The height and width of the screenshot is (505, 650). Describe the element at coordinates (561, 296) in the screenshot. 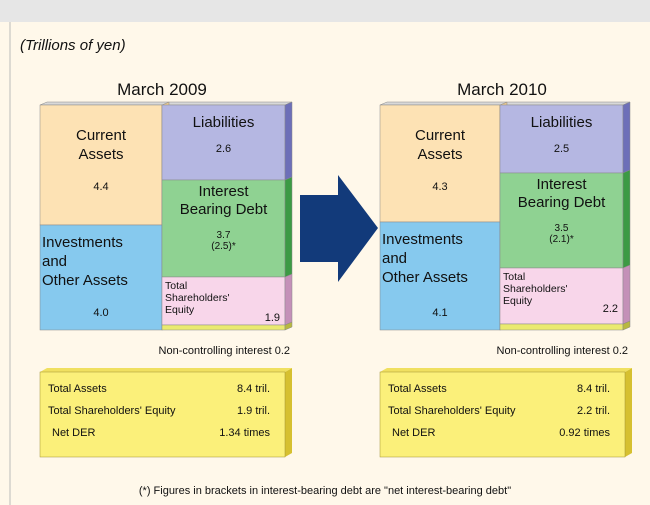

I see `equity-box` at that location.